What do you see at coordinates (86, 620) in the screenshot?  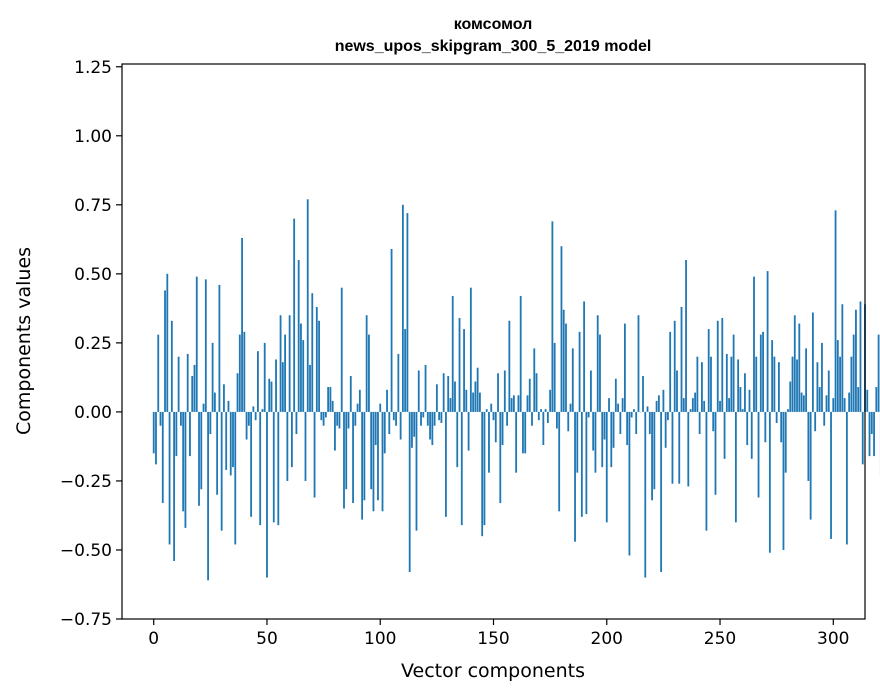 I see `y-tick-label: −0.75` at bounding box center [86, 620].